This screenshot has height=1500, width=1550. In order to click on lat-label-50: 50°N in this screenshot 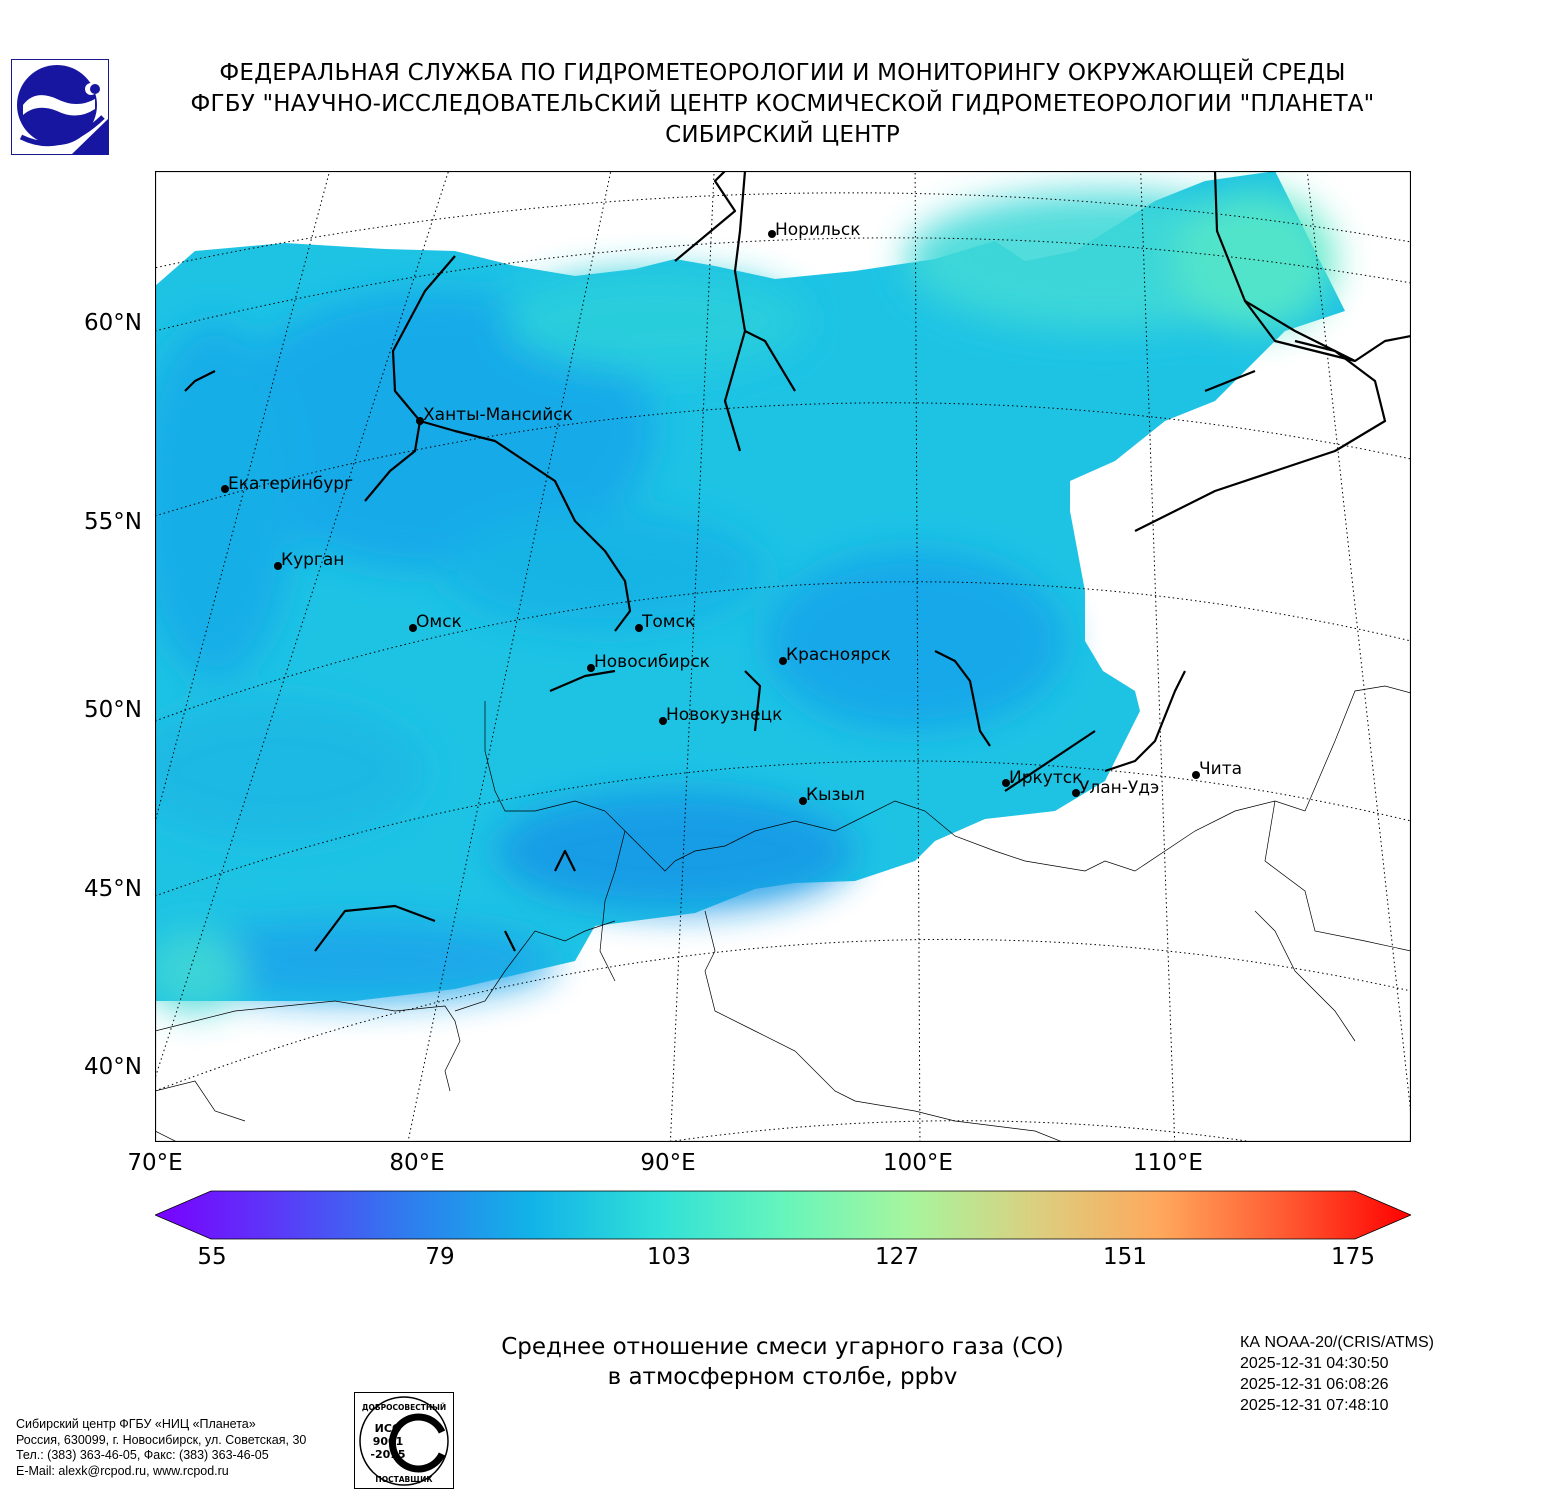, I will do `click(113, 710)`.